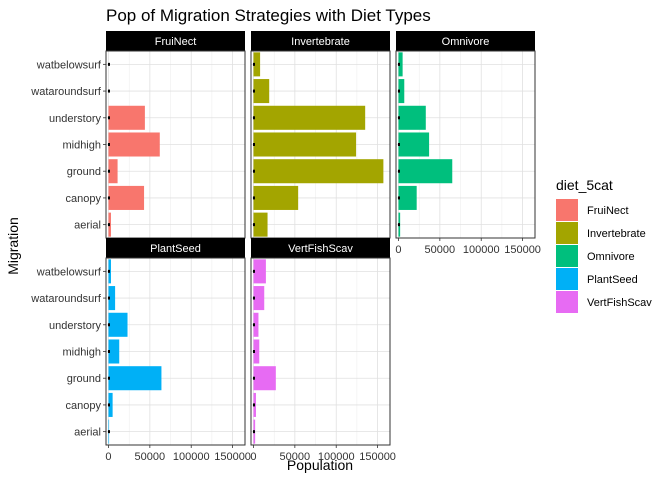  What do you see at coordinates (611, 257) in the screenshot?
I see `legend-label: Omnivore` at bounding box center [611, 257].